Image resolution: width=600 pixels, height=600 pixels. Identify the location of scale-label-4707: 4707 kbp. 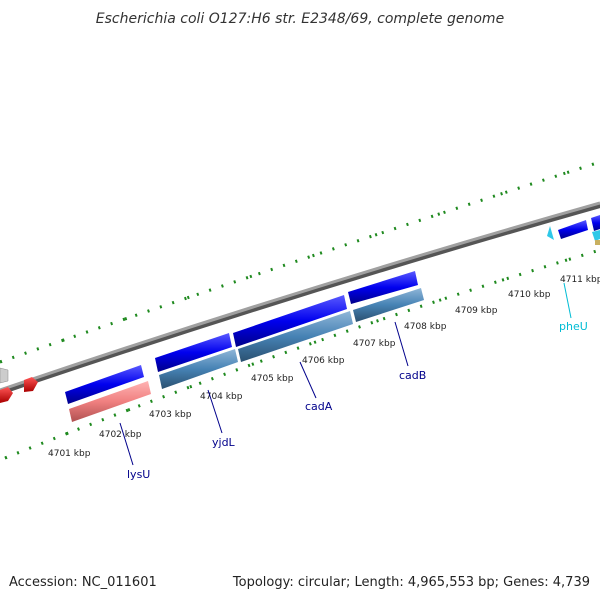
(374, 344).